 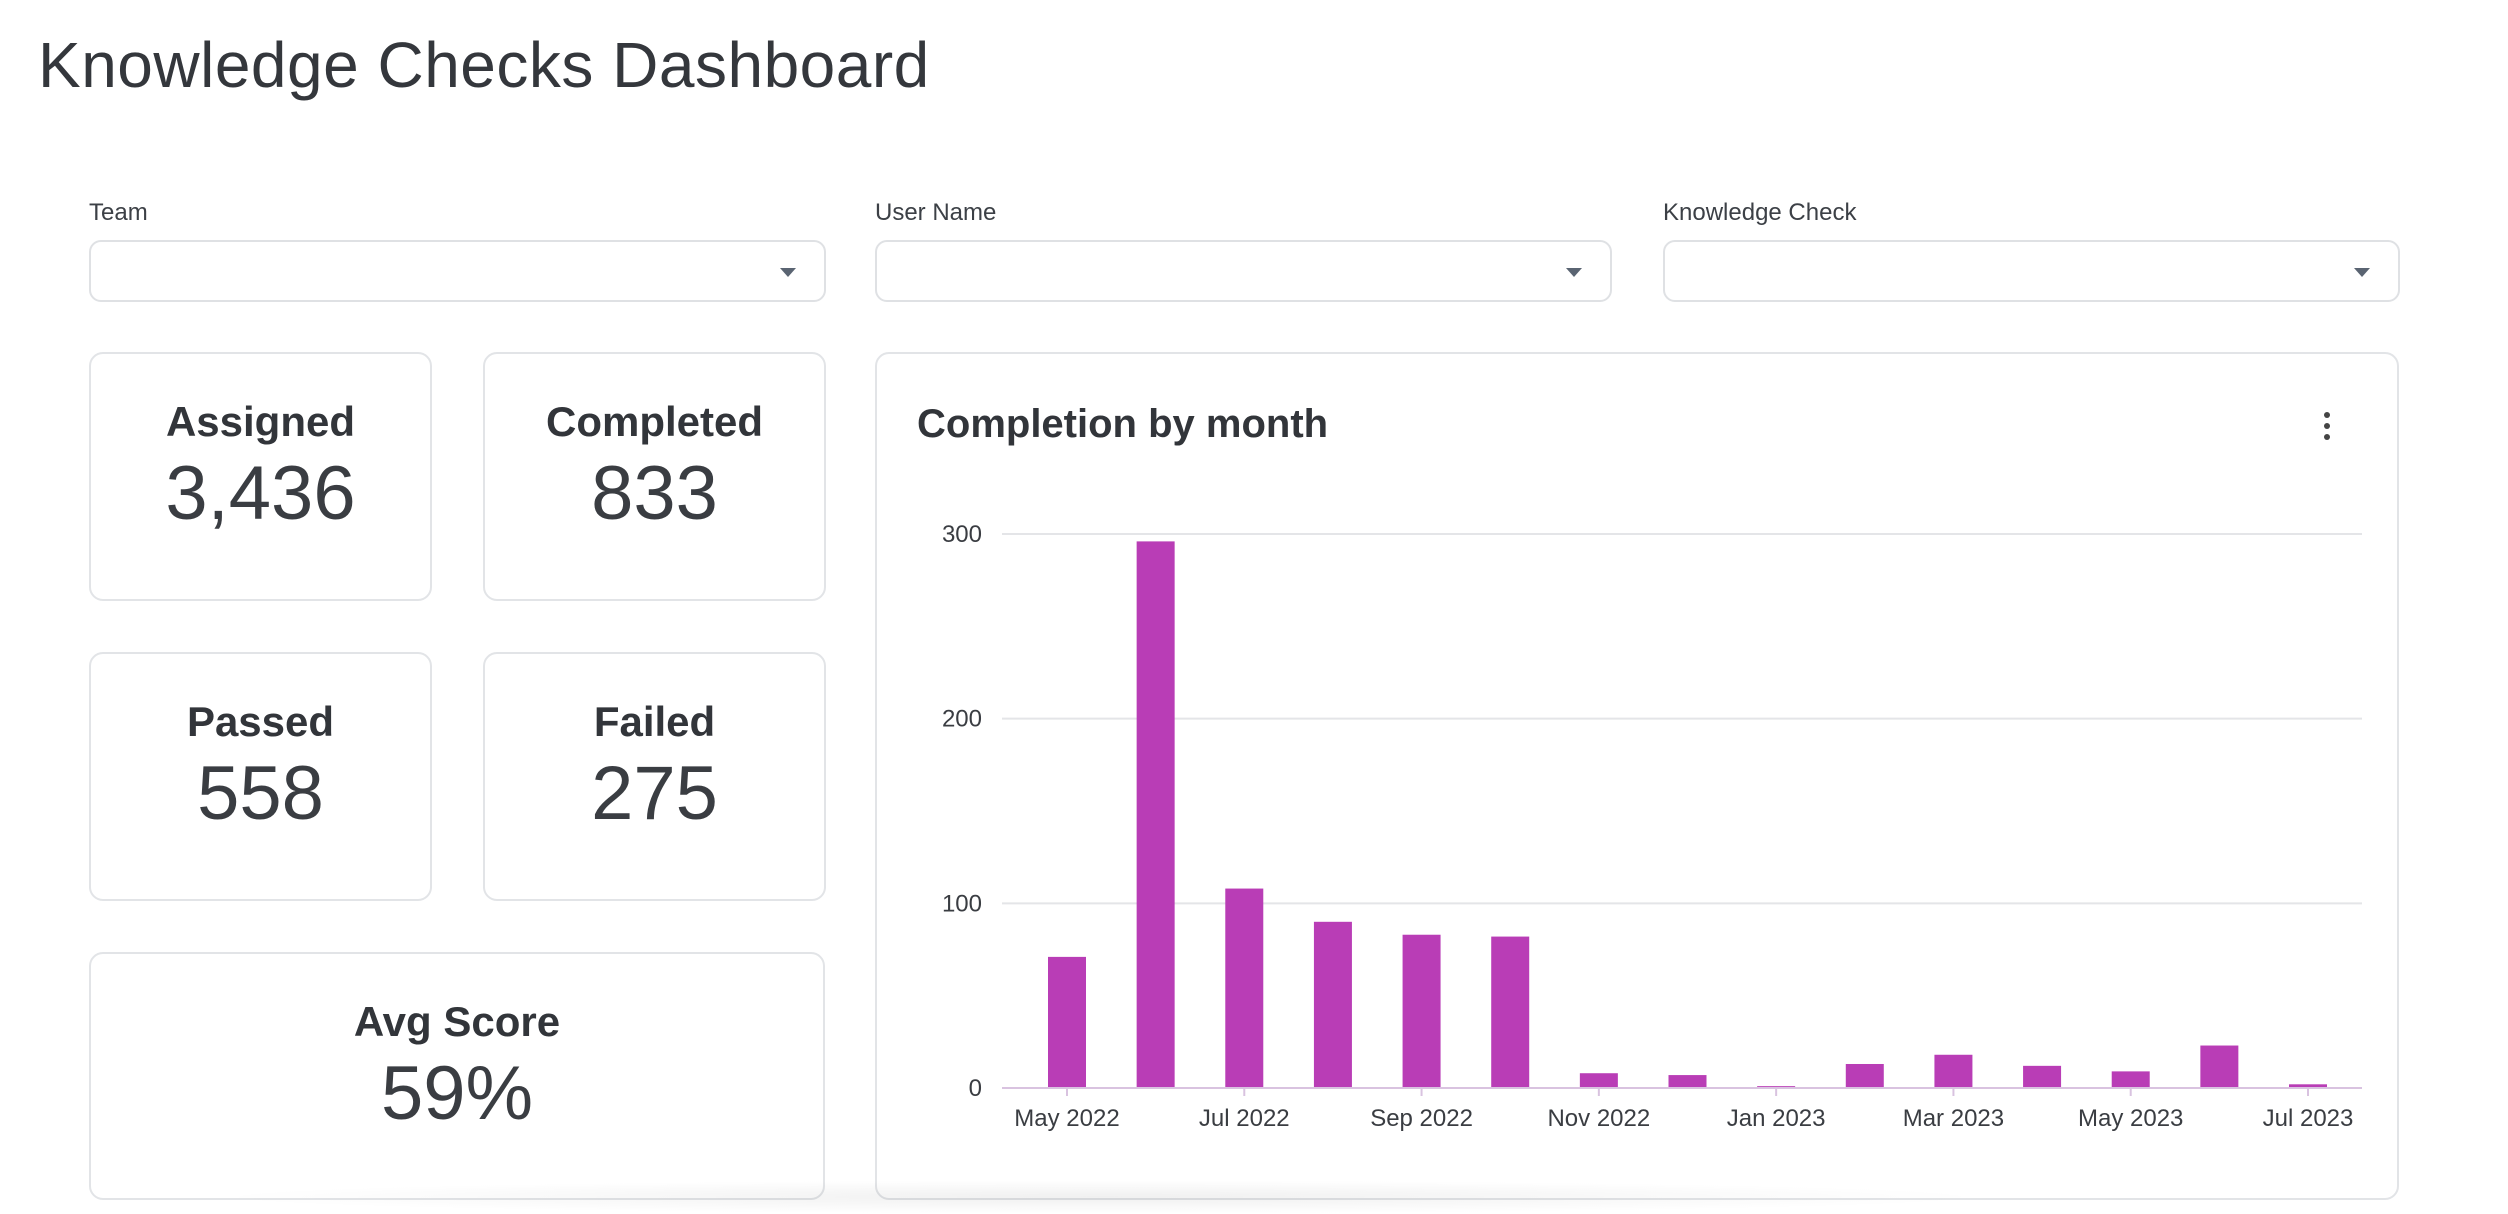 What do you see at coordinates (1421, 1118) in the screenshot?
I see `x-tick-label: Sep 2022` at bounding box center [1421, 1118].